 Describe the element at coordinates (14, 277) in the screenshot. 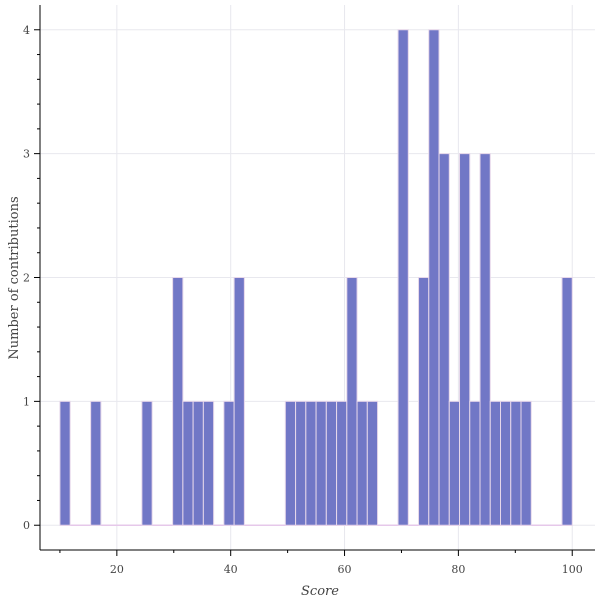

I see `y-axis-title: Number of contributions` at that location.